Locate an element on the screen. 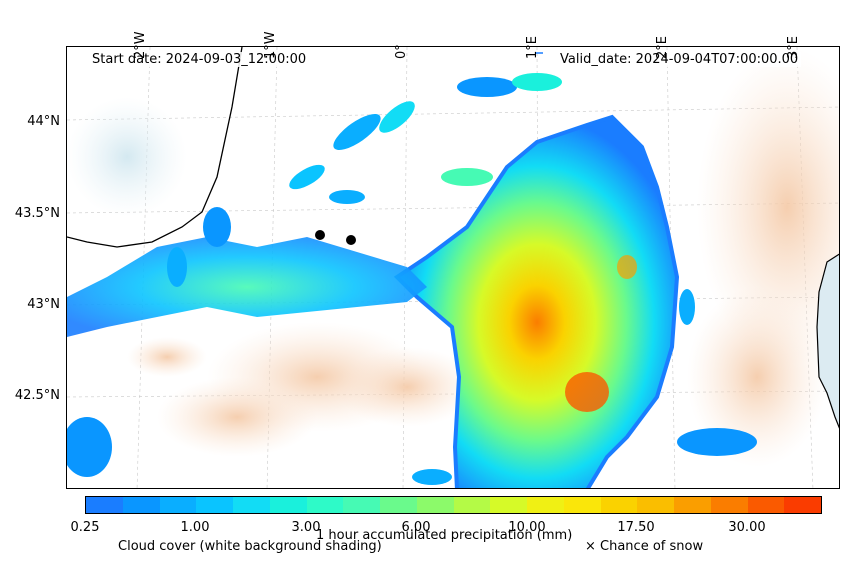 This screenshot has height=564, width=850. longitude-label-1e: 1°E is located at coordinates (532, 47).